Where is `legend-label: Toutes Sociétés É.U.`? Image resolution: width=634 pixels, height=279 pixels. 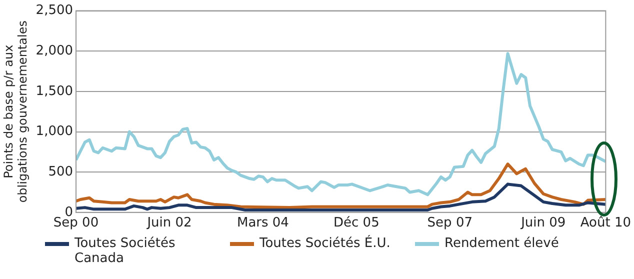 legend-label: Toutes Sociétés É.U. is located at coordinates (325, 243).